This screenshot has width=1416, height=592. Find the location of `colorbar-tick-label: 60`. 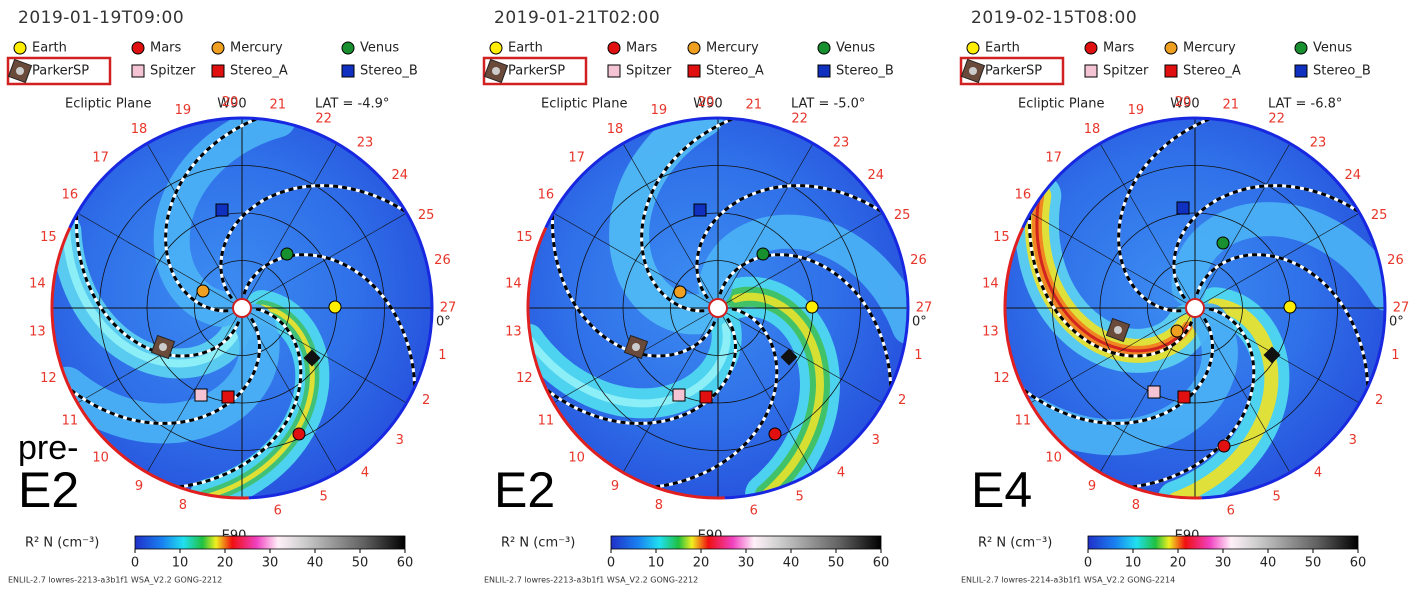

colorbar-tick-label: 60 is located at coordinates (405, 563).